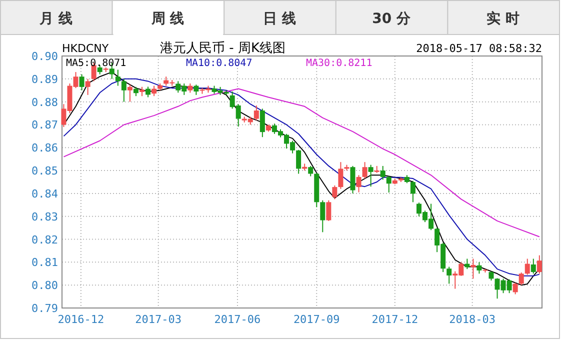 The width and height of the screenshot is (571, 342). I want to click on y-tick-label: 0.84, so click(45, 193).